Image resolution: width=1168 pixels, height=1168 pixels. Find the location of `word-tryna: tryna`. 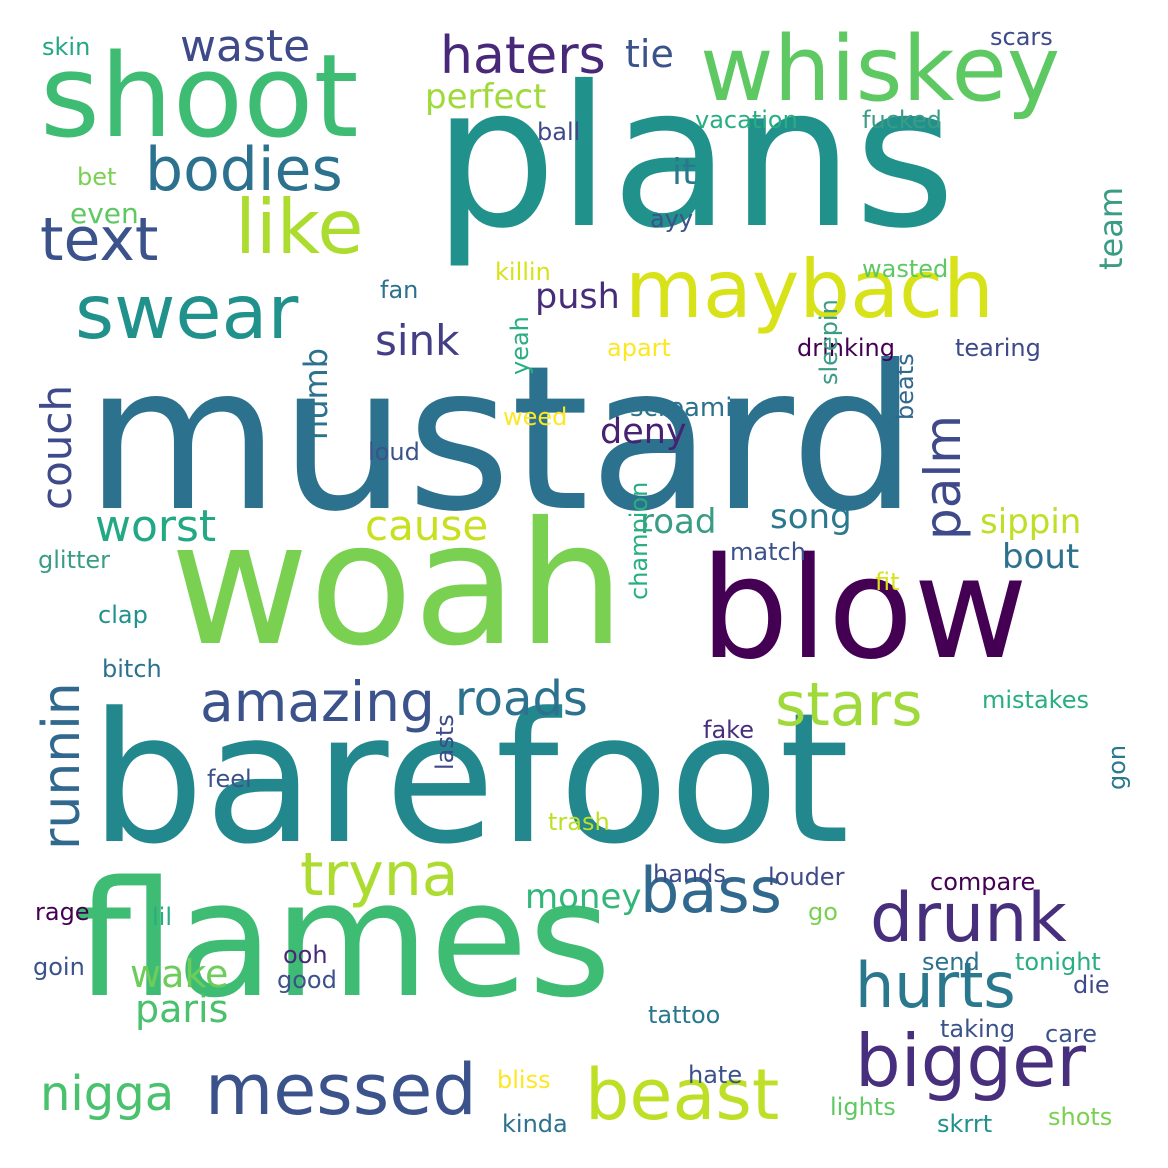

word-tryna: tryna is located at coordinates (379, 875).